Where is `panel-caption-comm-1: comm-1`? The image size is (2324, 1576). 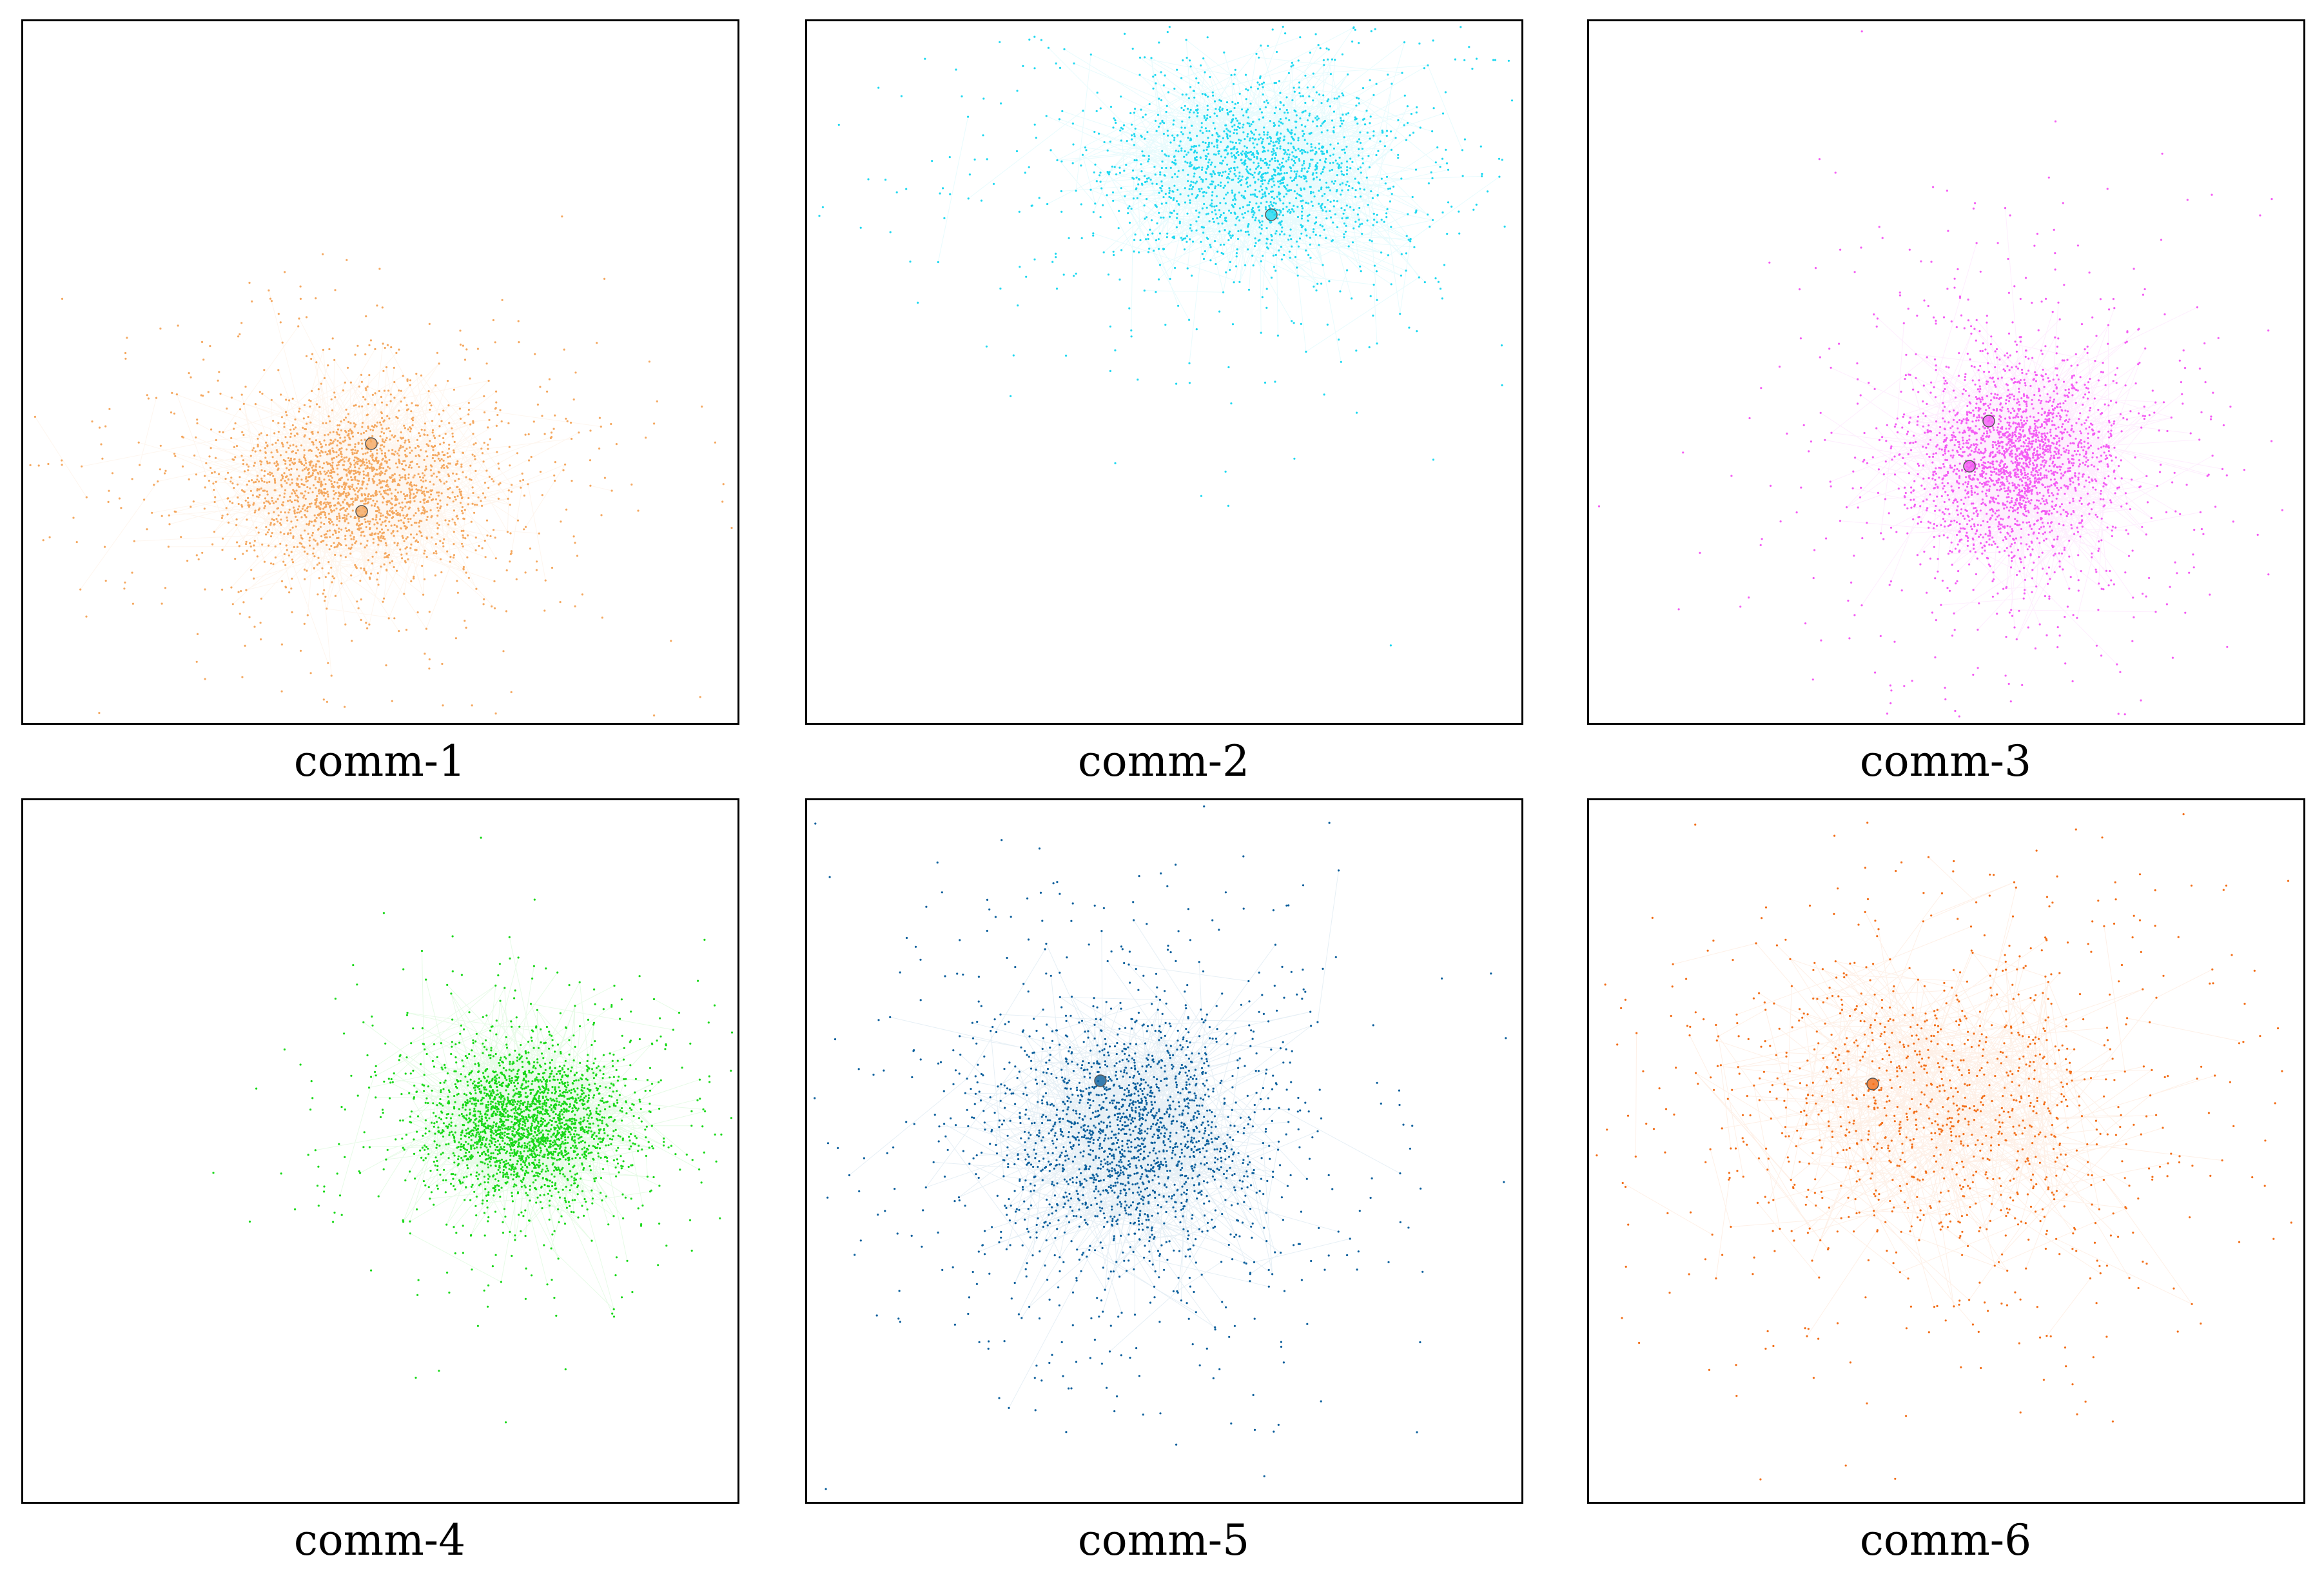
panel-caption-comm-1: comm-1 is located at coordinates (379, 761).